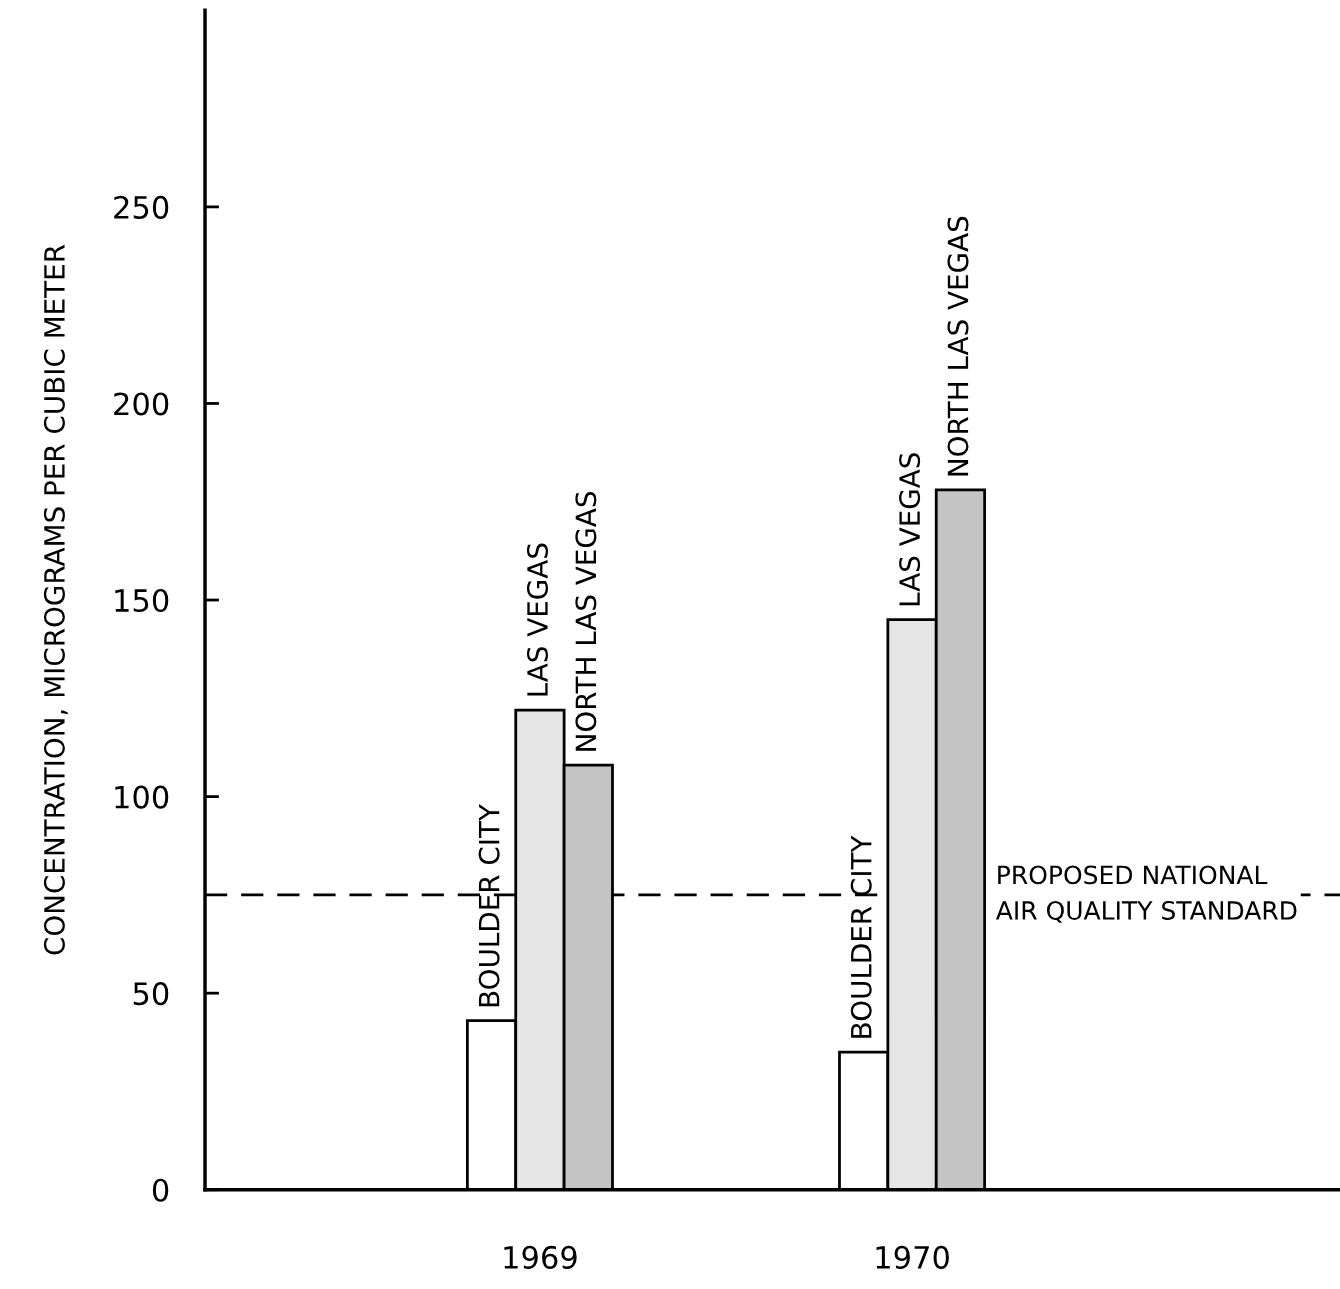  I want to click on x-tick-label: 1969, so click(540, 1257).